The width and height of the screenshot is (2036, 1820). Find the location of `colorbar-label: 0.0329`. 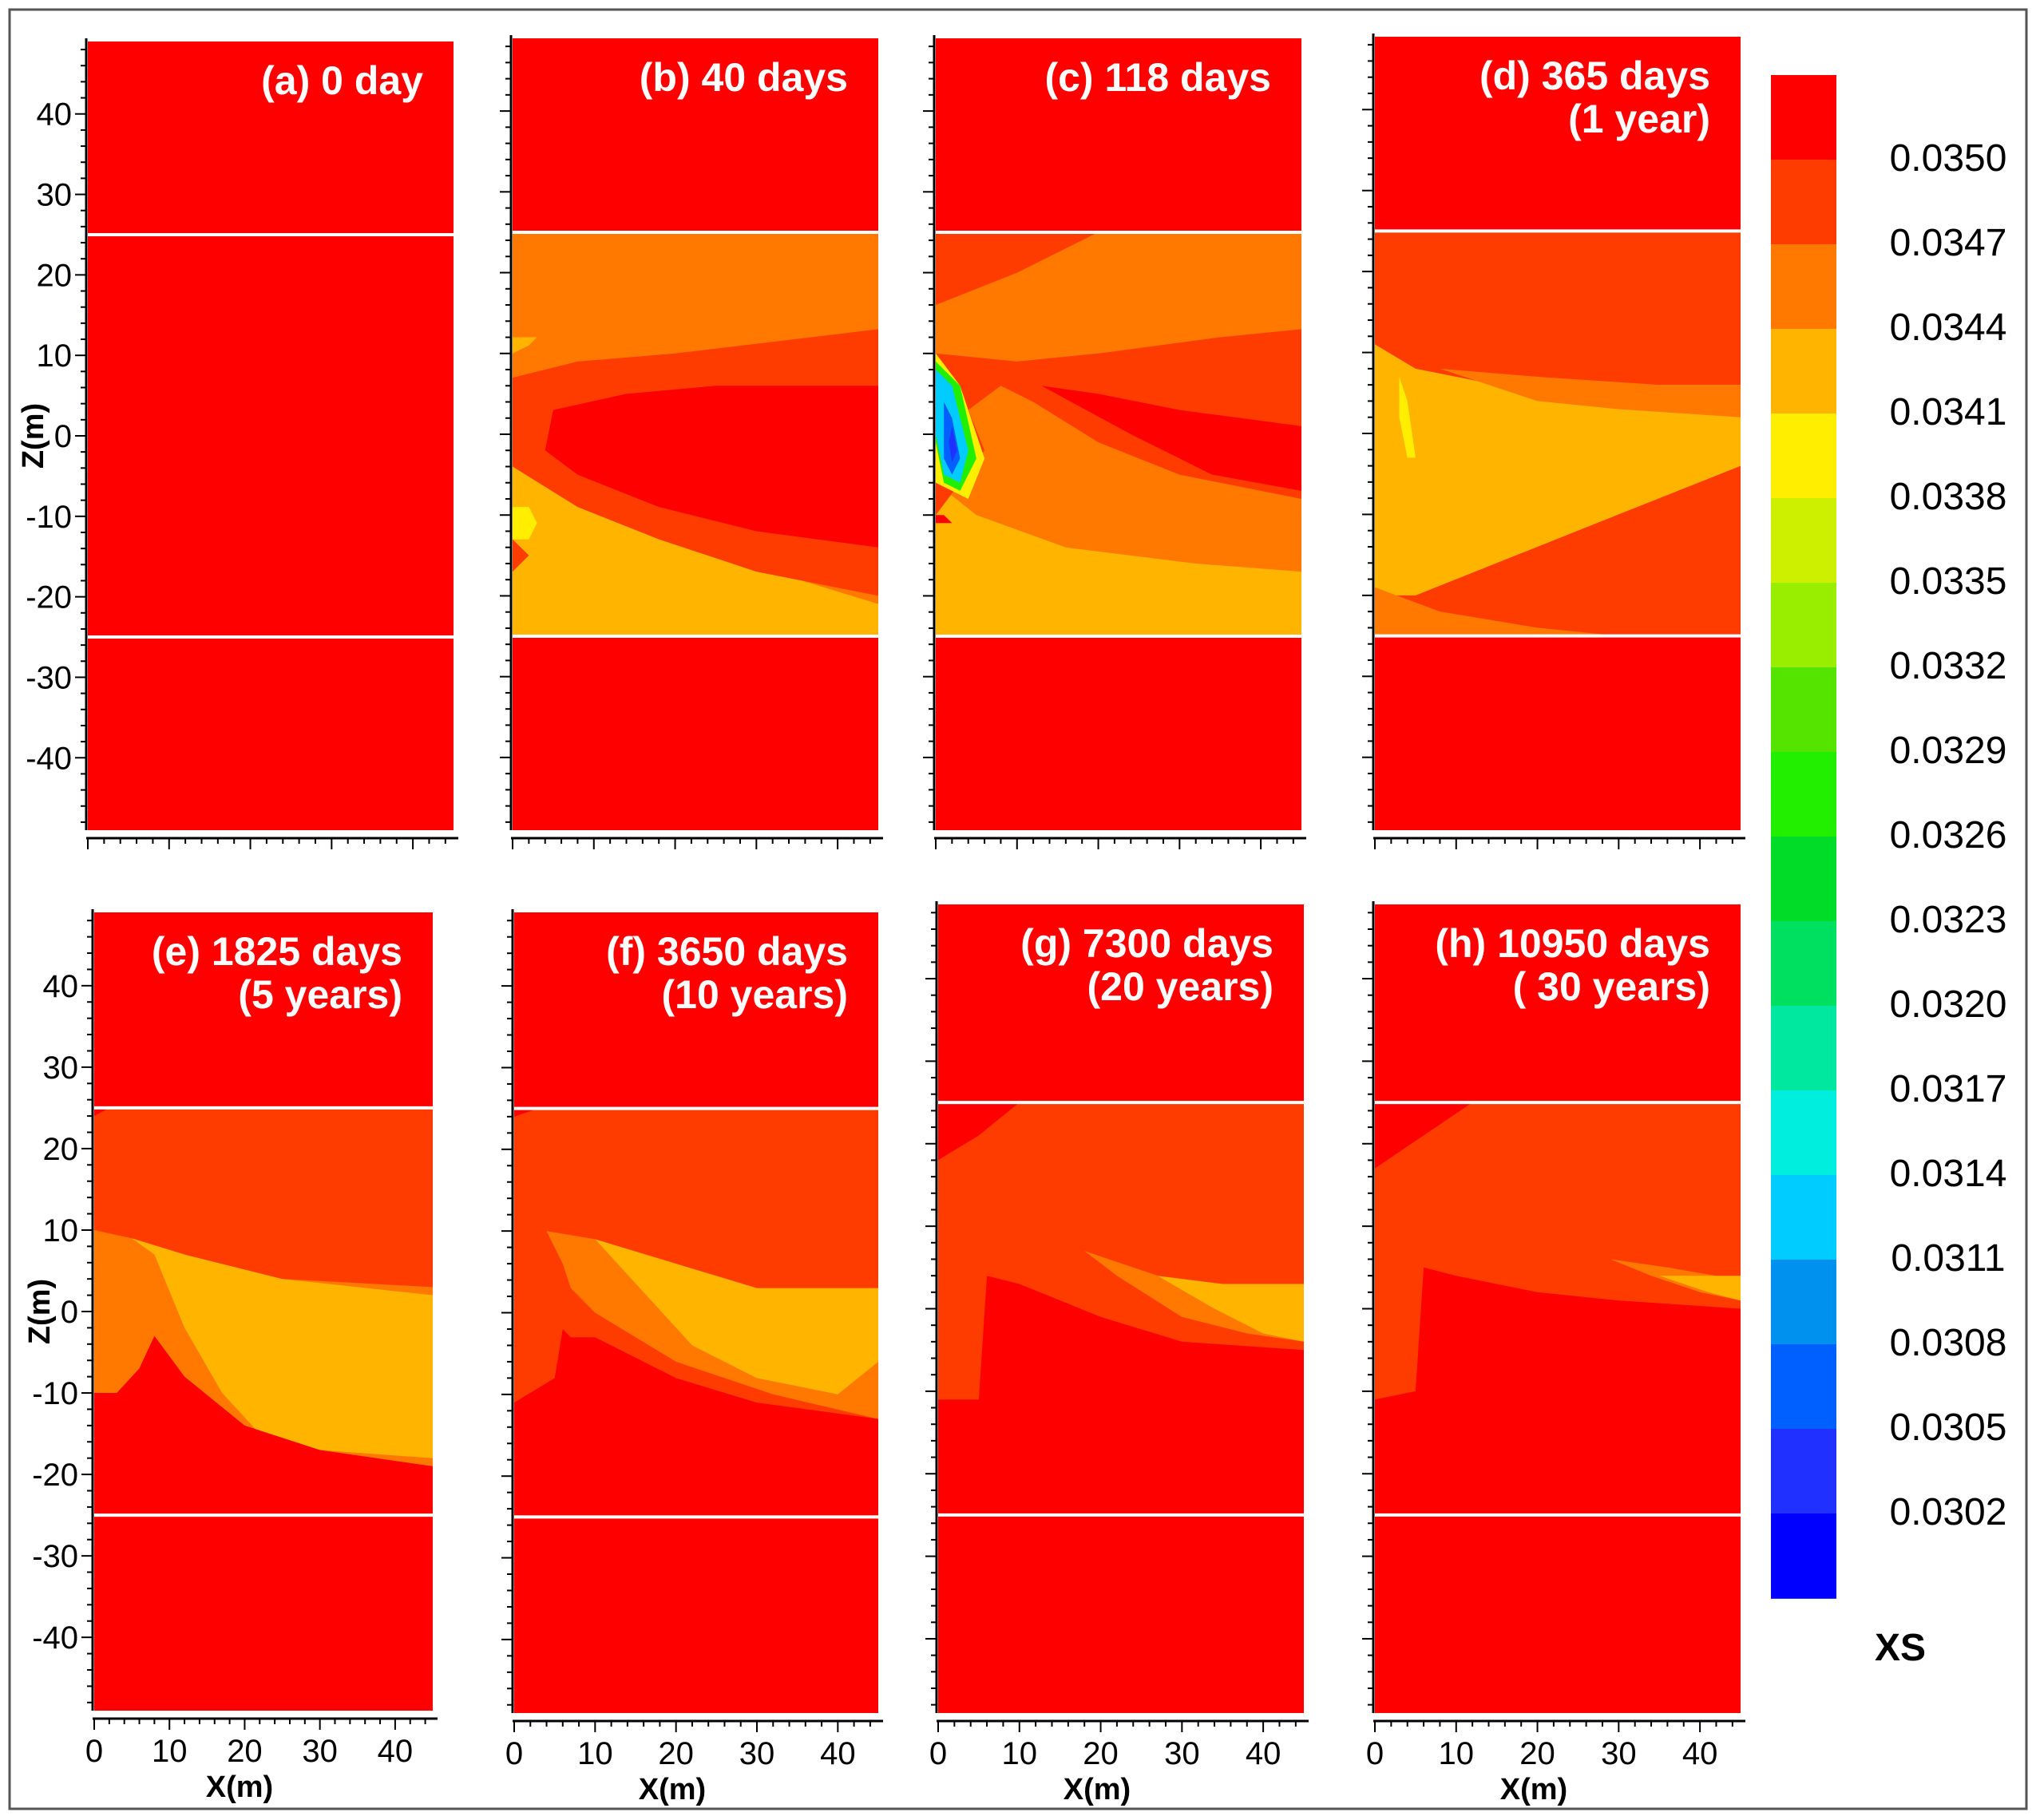

colorbar-label: 0.0329 is located at coordinates (1948, 751).